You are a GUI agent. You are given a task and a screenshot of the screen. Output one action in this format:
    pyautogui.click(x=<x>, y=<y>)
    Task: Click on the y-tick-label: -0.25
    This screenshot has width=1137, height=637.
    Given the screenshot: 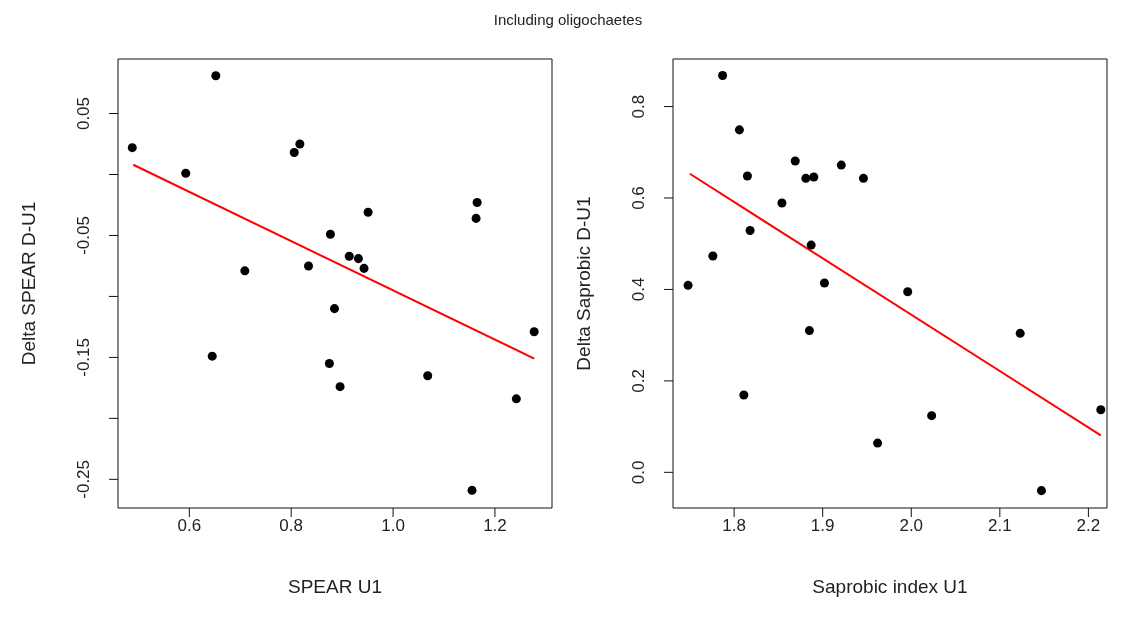 What is the action you would take?
    pyautogui.click(x=83, y=479)
    